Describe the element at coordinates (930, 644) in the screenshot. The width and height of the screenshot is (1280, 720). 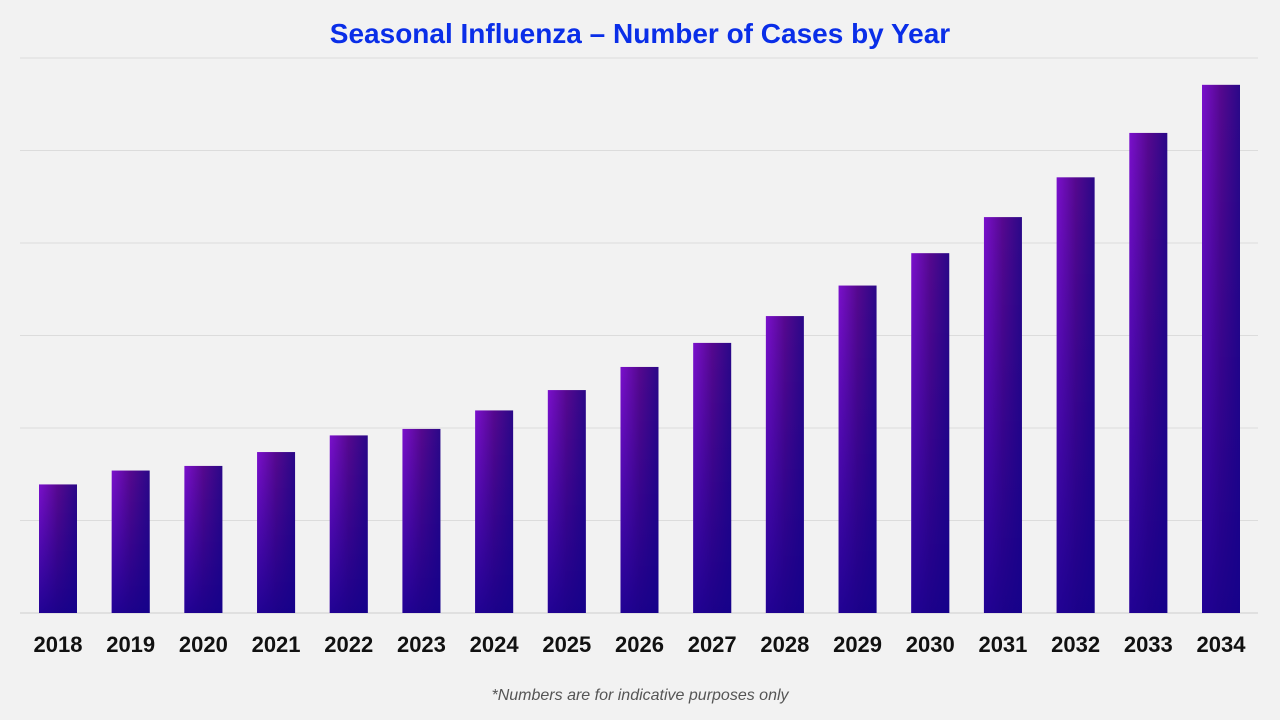
I see `x-tick-label: 2030` at that location.